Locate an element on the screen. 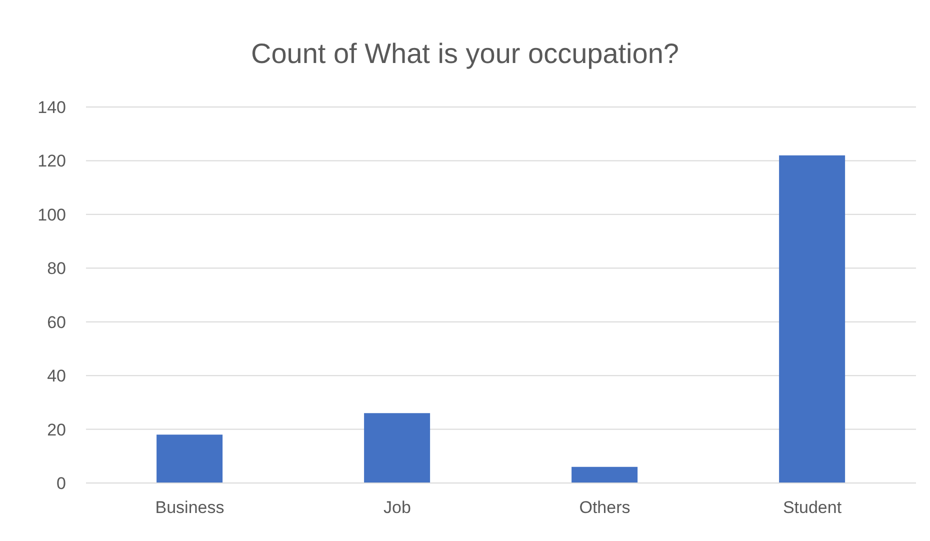 The width and height of the screenshot is (930, 541). x-tick-label: Others is located at coordinates (604, 508).